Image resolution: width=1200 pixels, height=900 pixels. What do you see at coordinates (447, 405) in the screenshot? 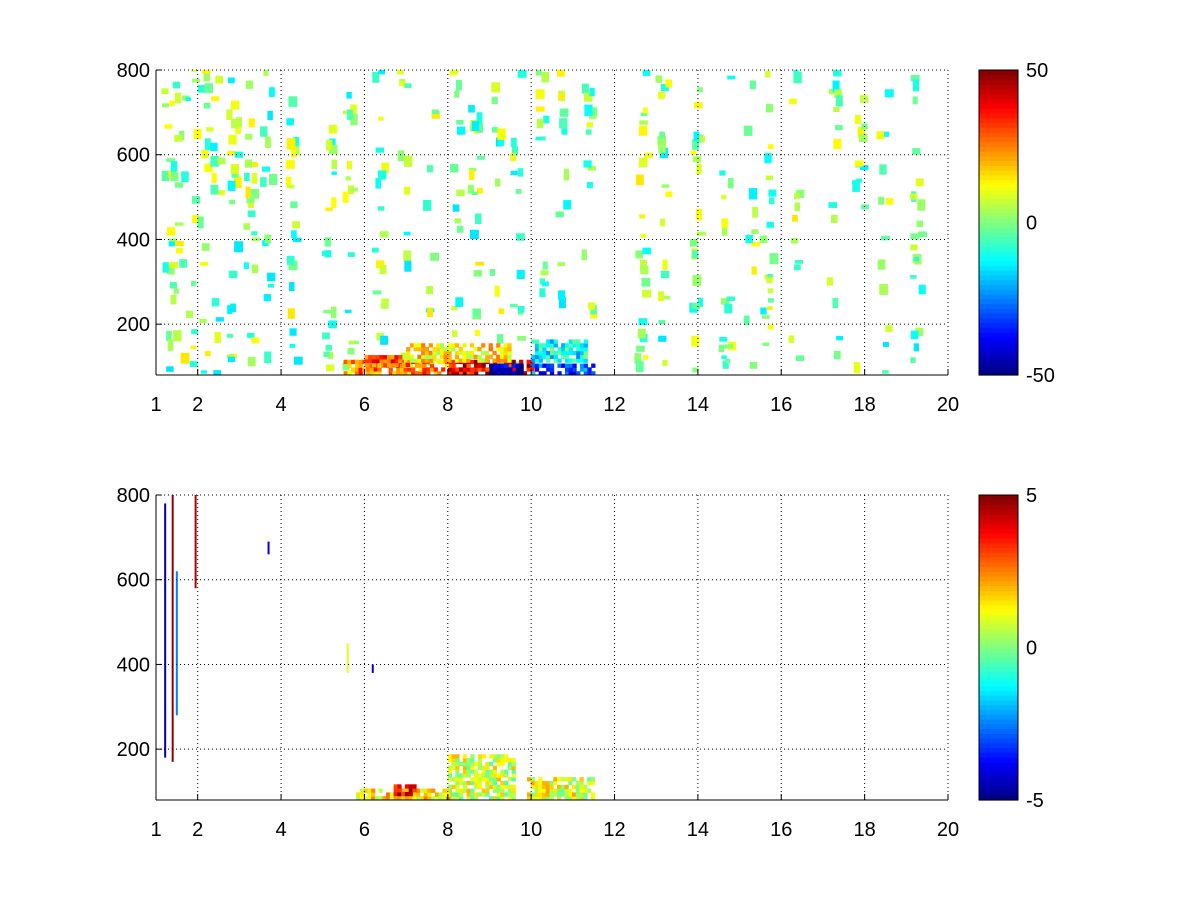
I see `x-tick-label: 8` at bounding box center [447, 405].